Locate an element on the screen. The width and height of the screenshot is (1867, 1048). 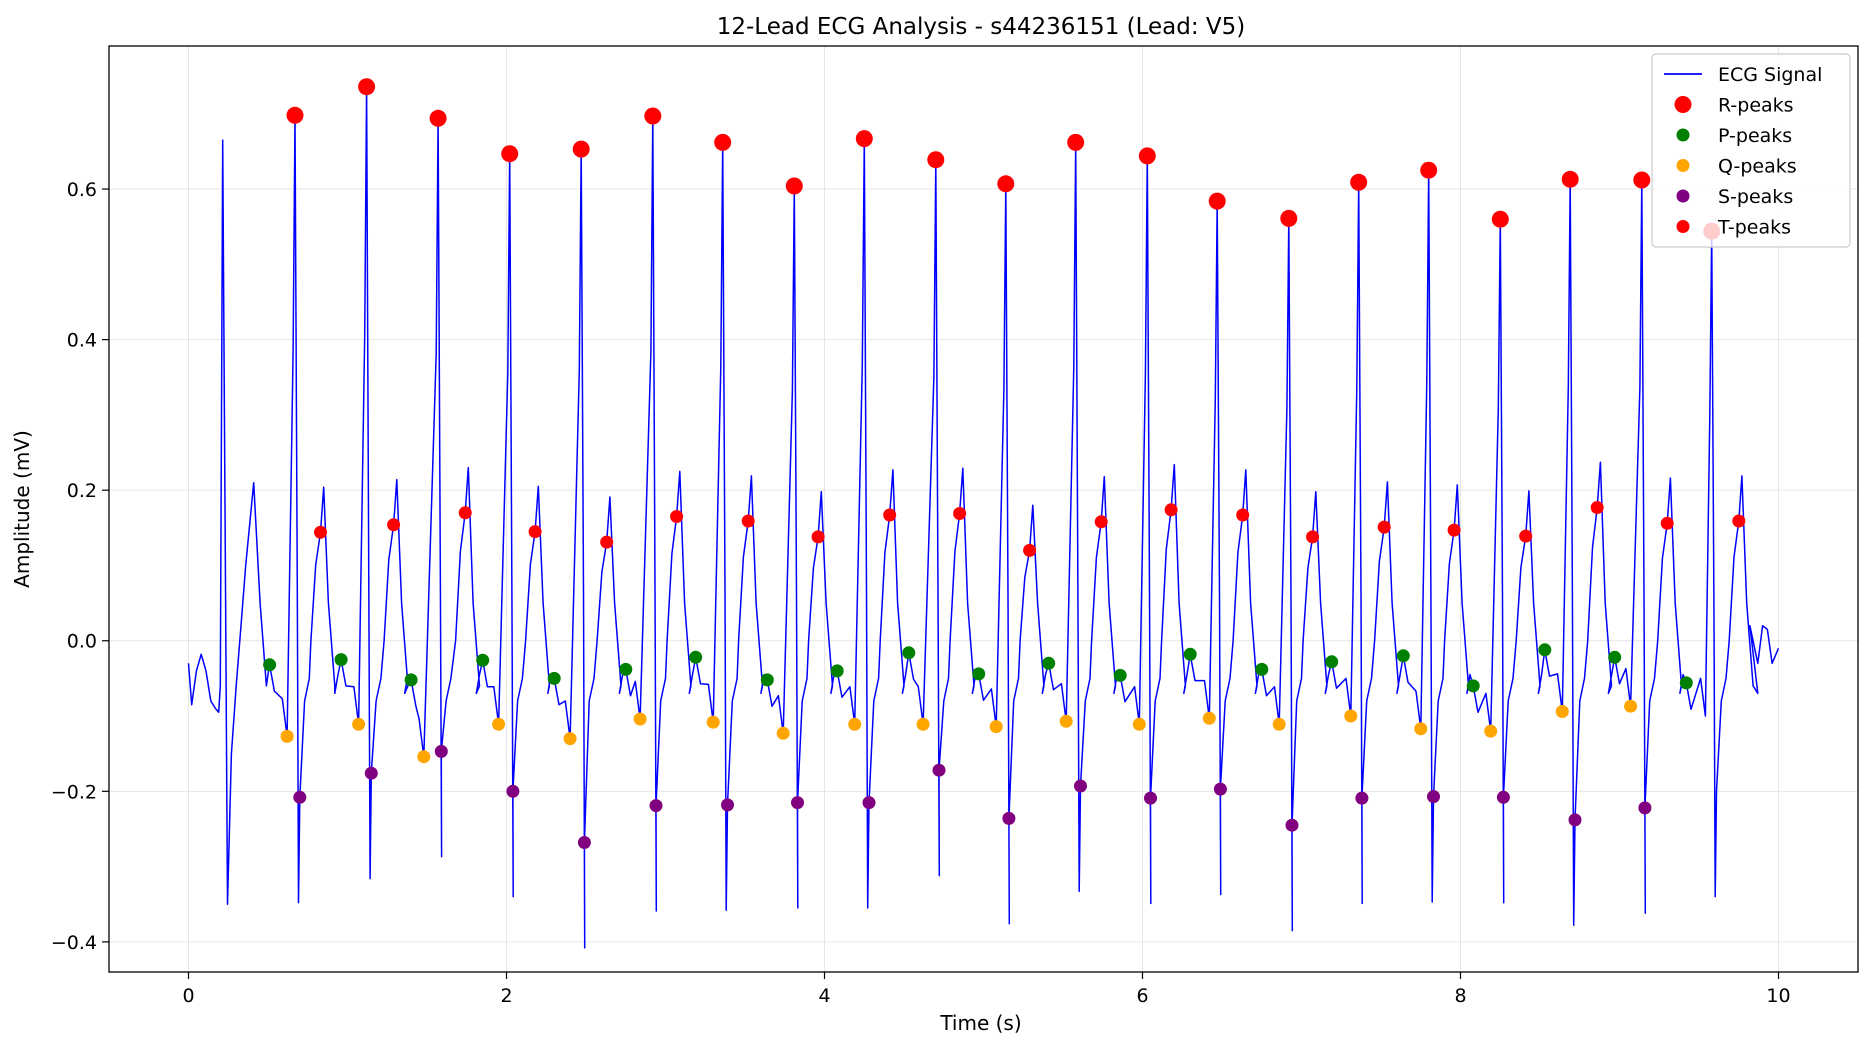
legend-label: R-peaks is located at coordinates (1756, 106).